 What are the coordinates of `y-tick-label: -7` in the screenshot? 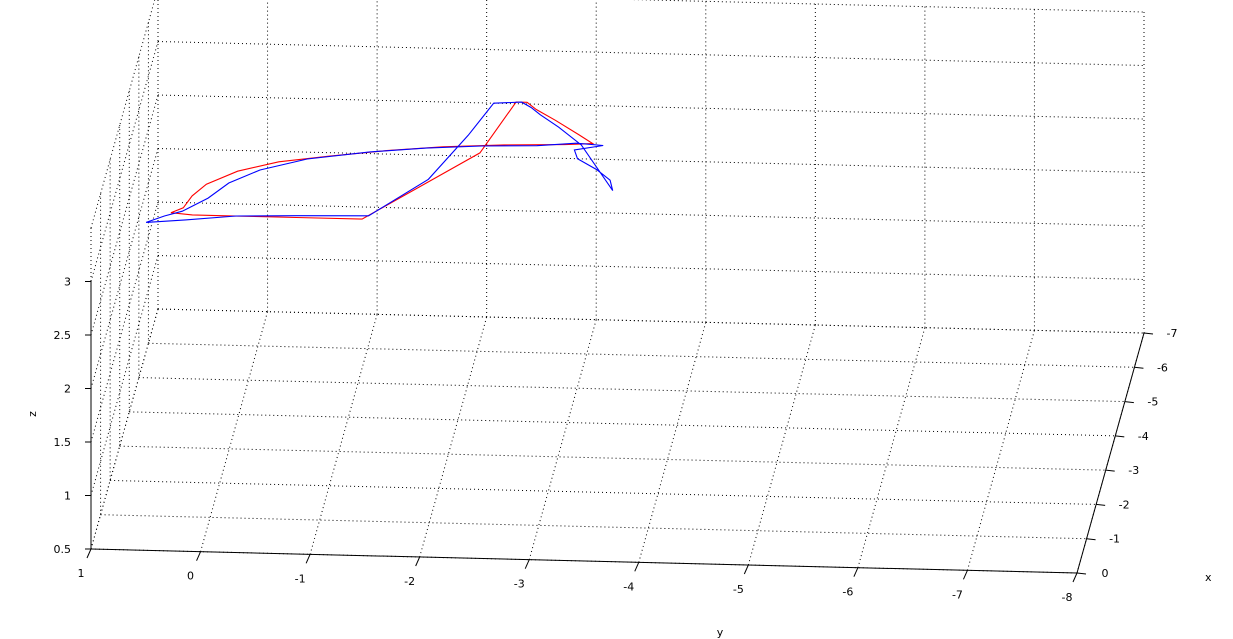 It's located at (957, 594).